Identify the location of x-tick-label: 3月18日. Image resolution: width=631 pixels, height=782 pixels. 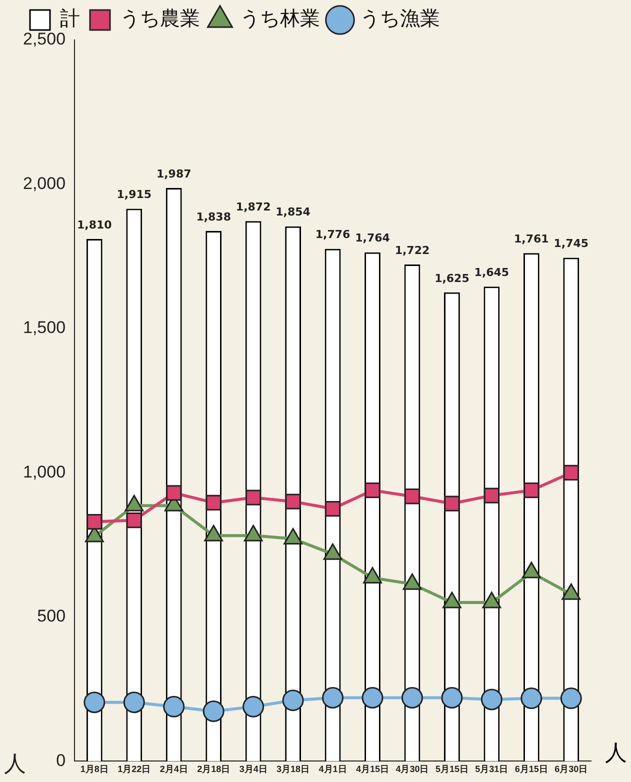
(293, 769).